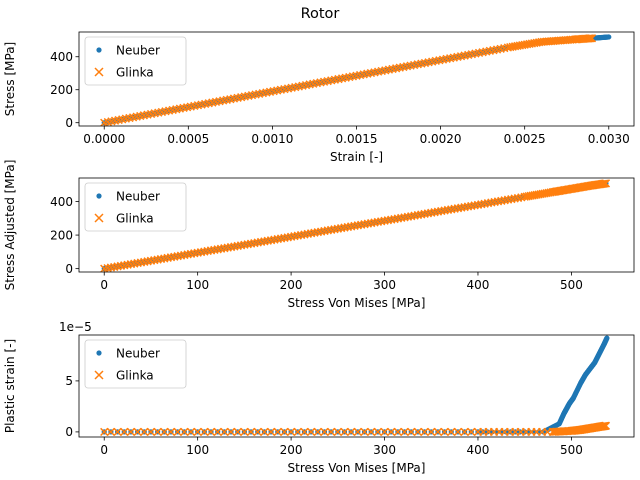 The width and height of the screenshot is (640, 480). What do you see at coordinates (104, 139) in the screenshot?
I see `x-tick-label: 0.0000` at bounding box center [104, 139].